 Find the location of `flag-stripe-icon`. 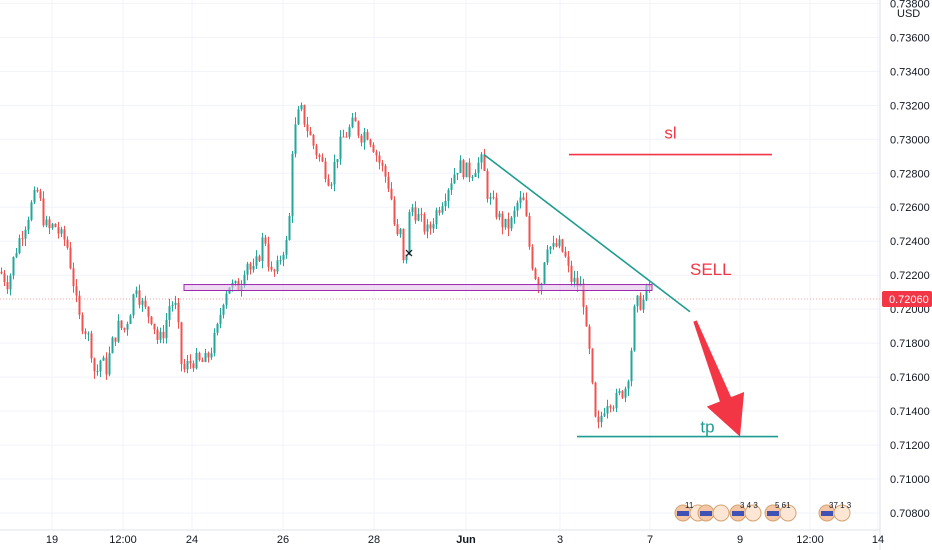

flag-stripe-icon is located at coordinates (827, 513).